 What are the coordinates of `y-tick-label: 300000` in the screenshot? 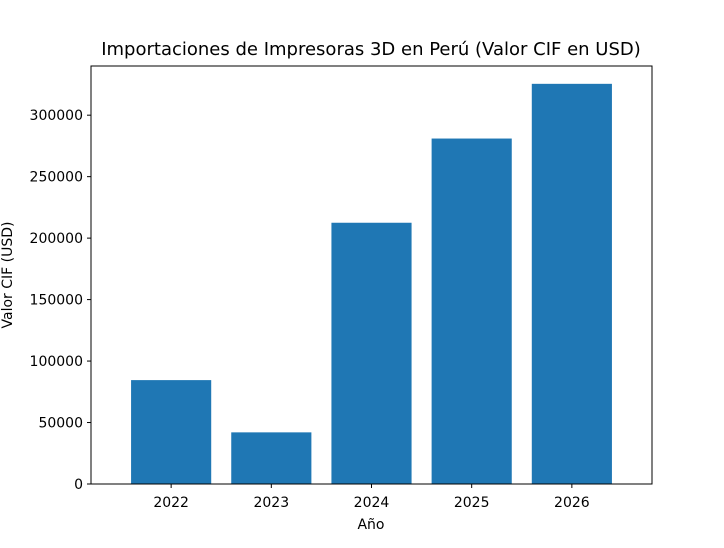 It's located at (56, 116).